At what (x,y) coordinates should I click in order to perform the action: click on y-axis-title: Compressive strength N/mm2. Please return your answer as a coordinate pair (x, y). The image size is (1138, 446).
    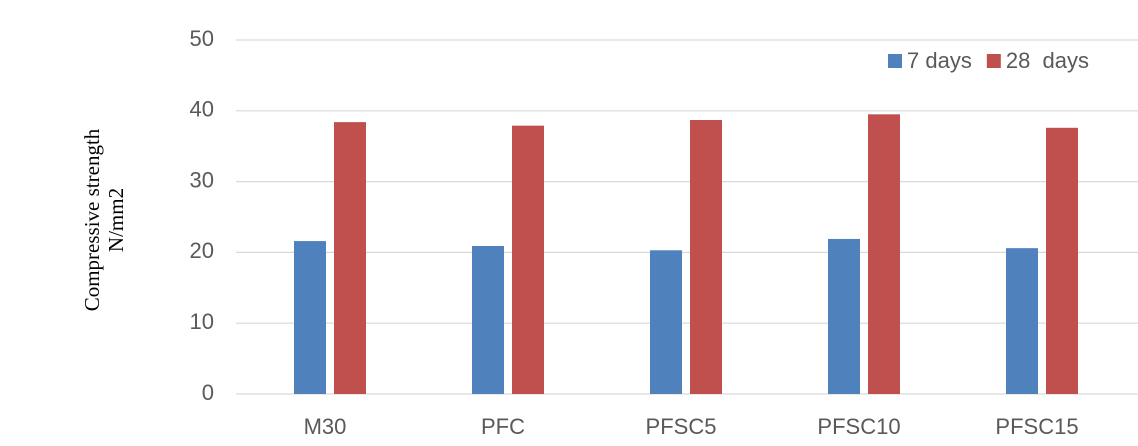
    Looking at the image, I should click on (104, 219).